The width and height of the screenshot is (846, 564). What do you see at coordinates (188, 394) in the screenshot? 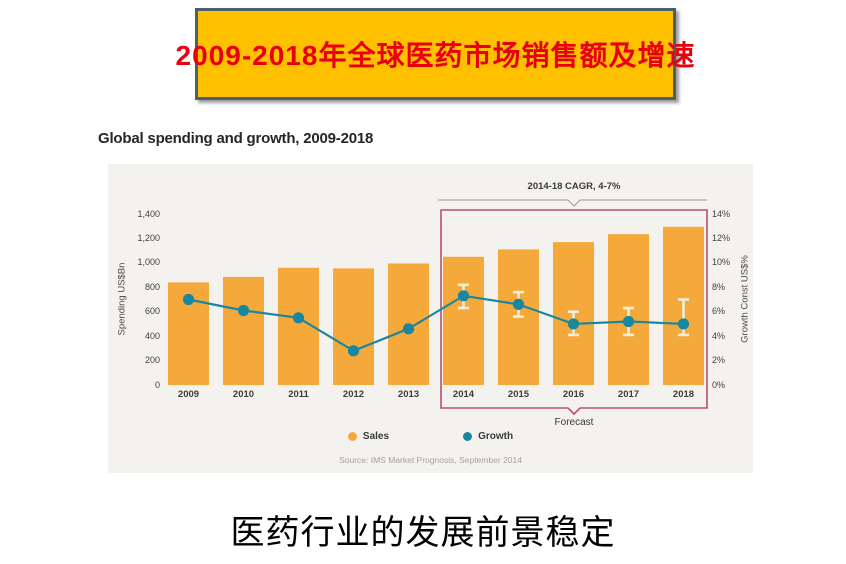
I see `year-label-2009: 2009` at bounding box center [188, 394].